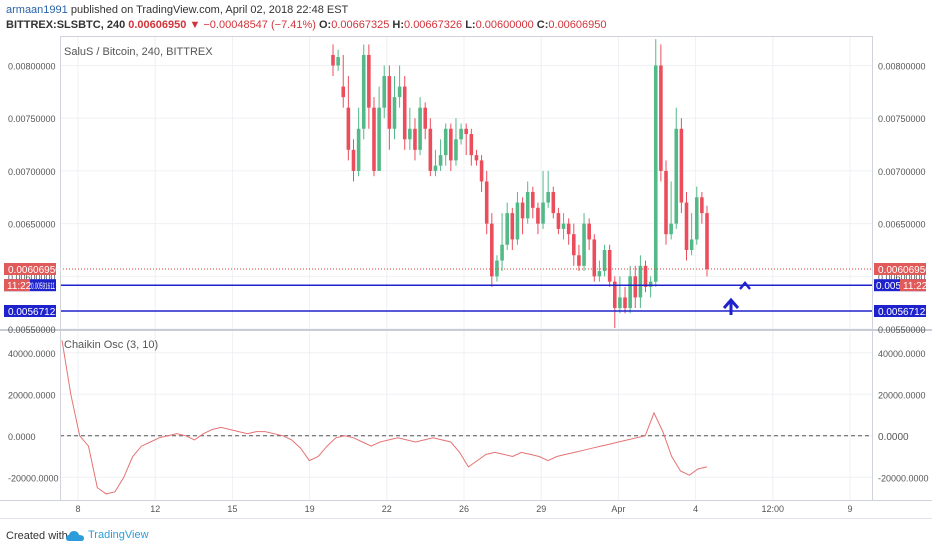  What do you see at coordinates (32, 277) in the screenshot?
I see `price-tick-left: 0.00600000` at bounding box center [32, 277].